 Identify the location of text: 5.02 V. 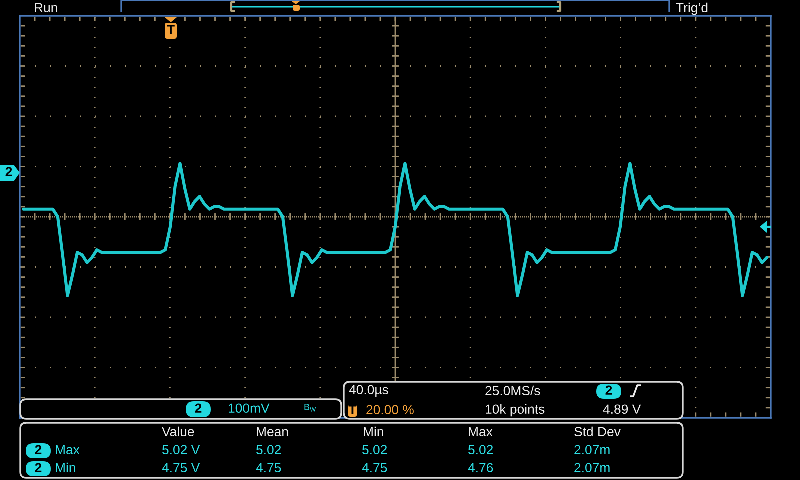
(181, 450).